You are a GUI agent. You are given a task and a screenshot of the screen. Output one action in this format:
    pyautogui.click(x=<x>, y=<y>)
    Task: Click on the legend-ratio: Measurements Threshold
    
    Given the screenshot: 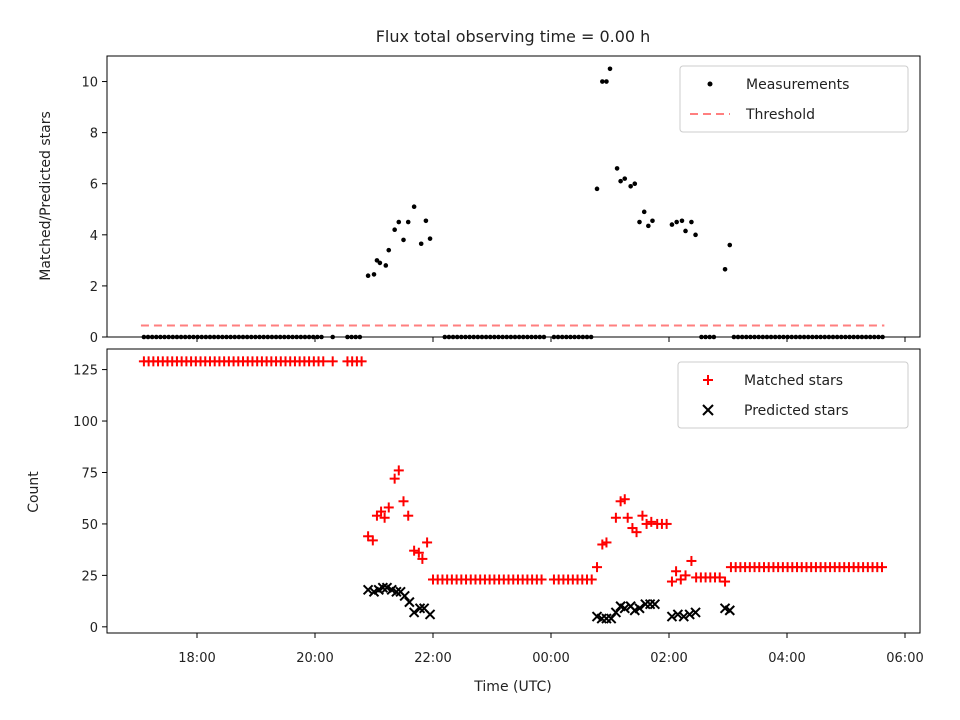 What is the action you would take?
    pyautogui.click(x=794, y=99)
    